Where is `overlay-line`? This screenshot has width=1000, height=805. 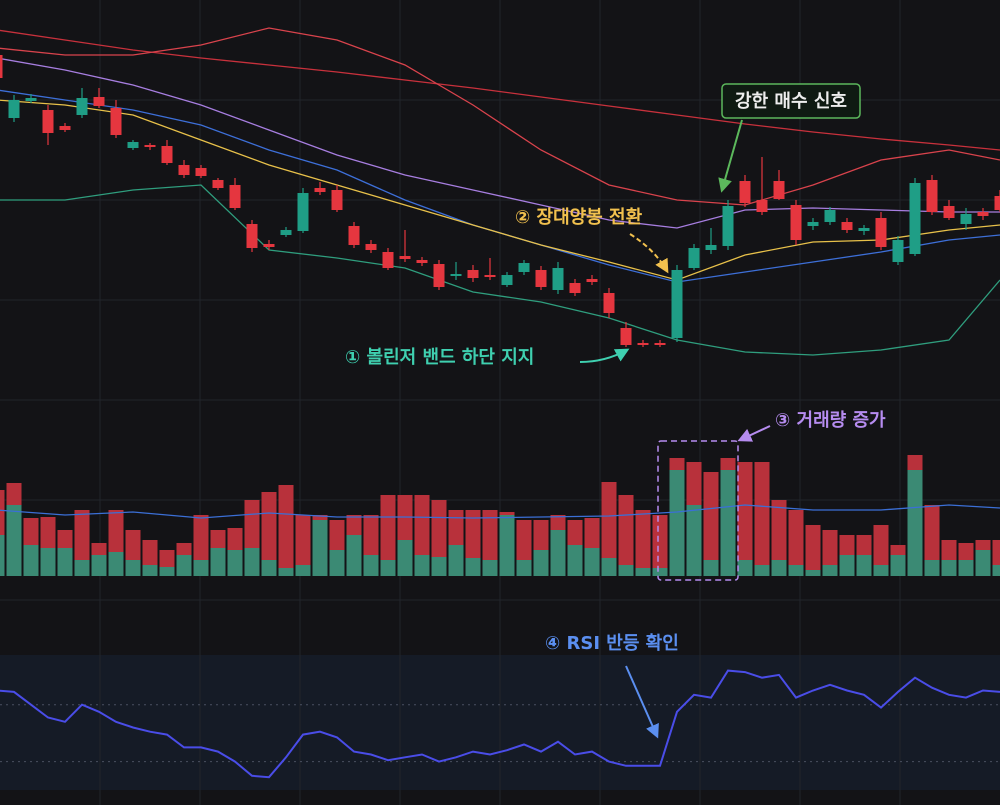 overlay-line is located at coordinates (500, 511).